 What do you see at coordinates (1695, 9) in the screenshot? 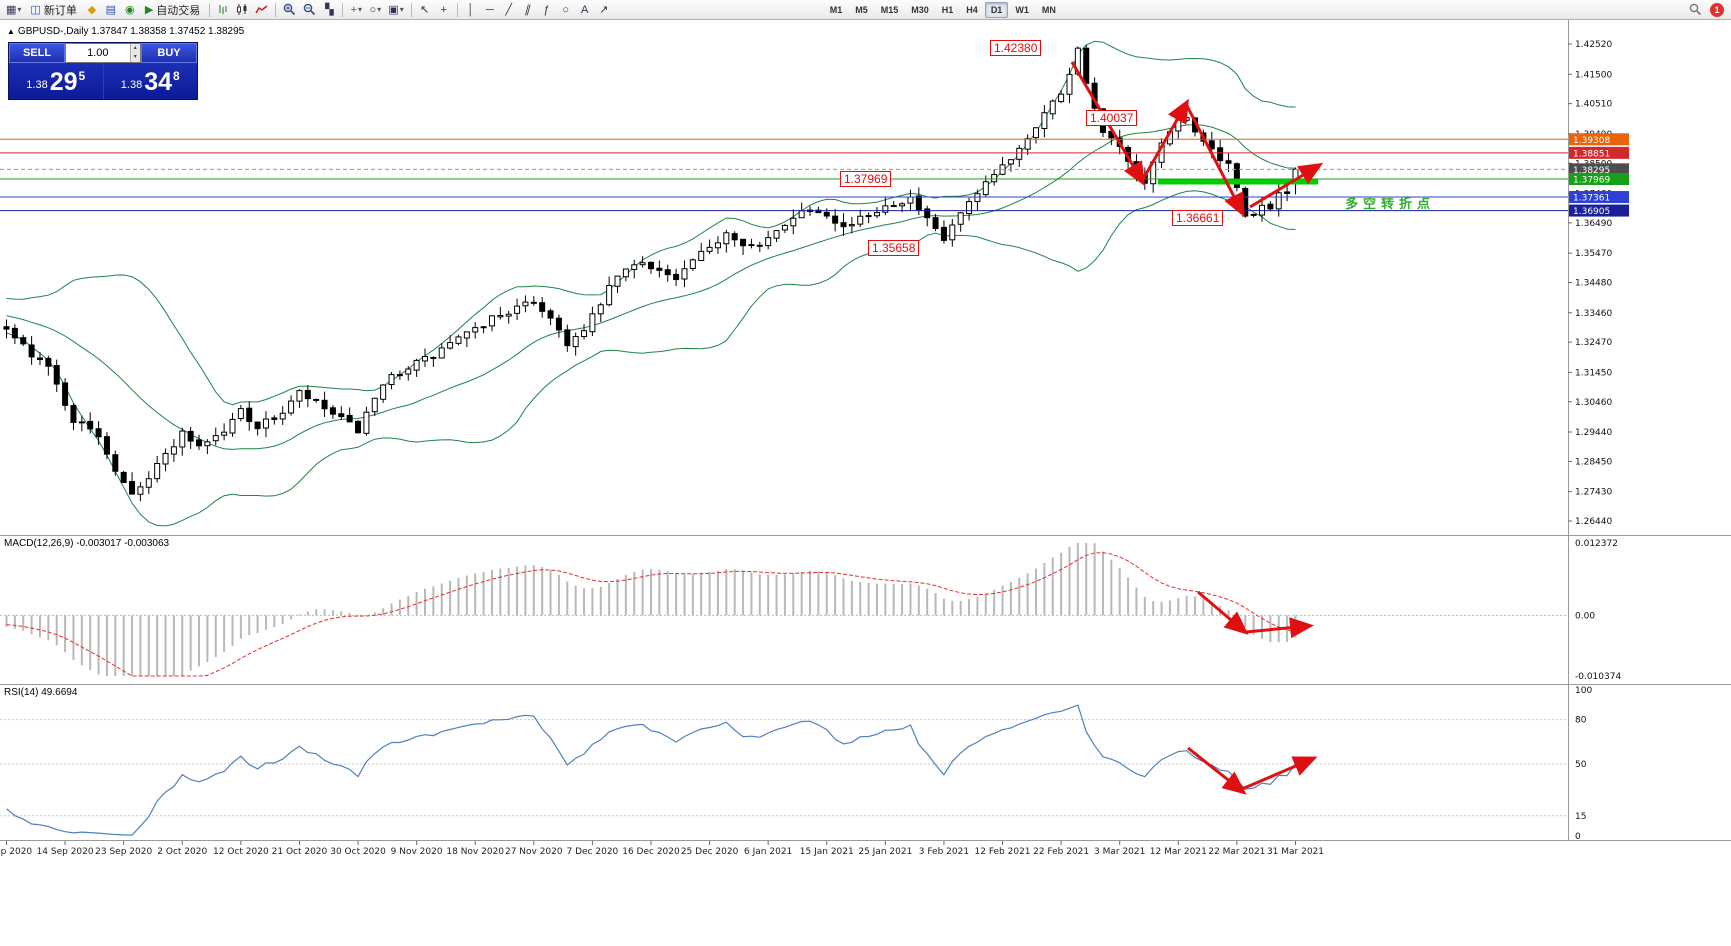
I see `search-icon` at bounding box center [1695, 9].